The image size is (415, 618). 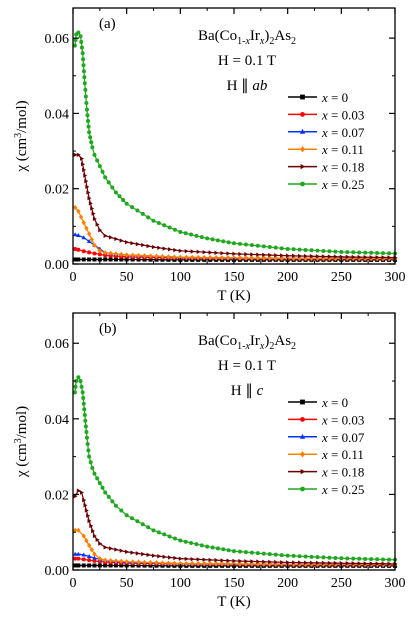 What do you see at coordinates (341, 277) in the screenshot?
I see `x-tick-label: 250` at bounding box center [341, 277].